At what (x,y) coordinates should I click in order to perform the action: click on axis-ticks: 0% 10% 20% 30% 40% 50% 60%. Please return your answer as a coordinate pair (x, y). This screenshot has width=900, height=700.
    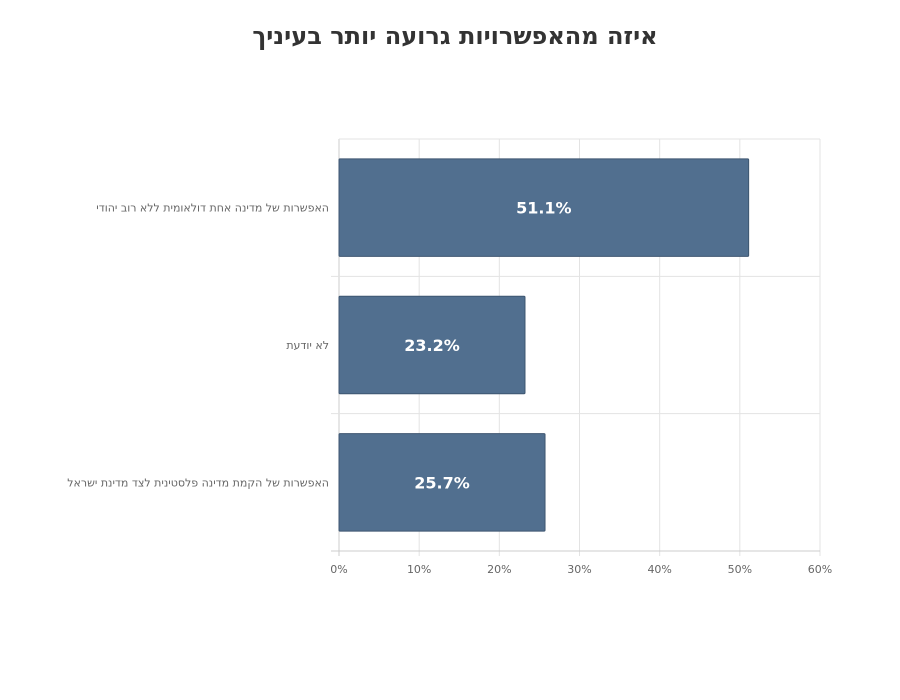
    Looking at the image, I should click on (581, 569).